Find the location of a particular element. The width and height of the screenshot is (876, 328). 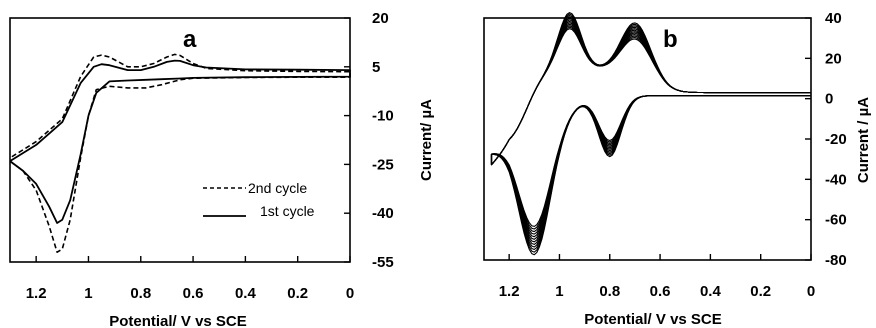

panel-b-y-tick-label: -40 is located at coordinates (836, 179).